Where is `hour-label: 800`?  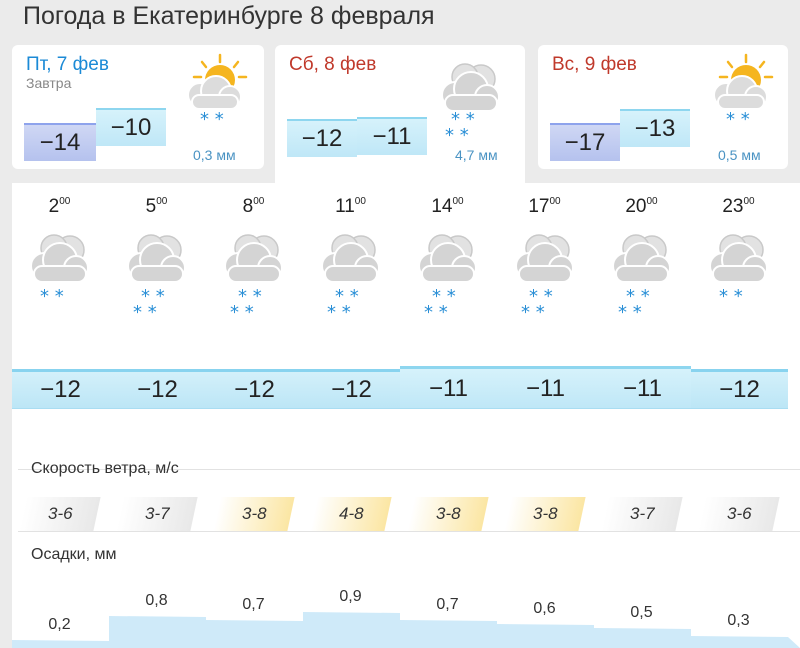
hour-label: 800 is located at coordinates (253, 206).